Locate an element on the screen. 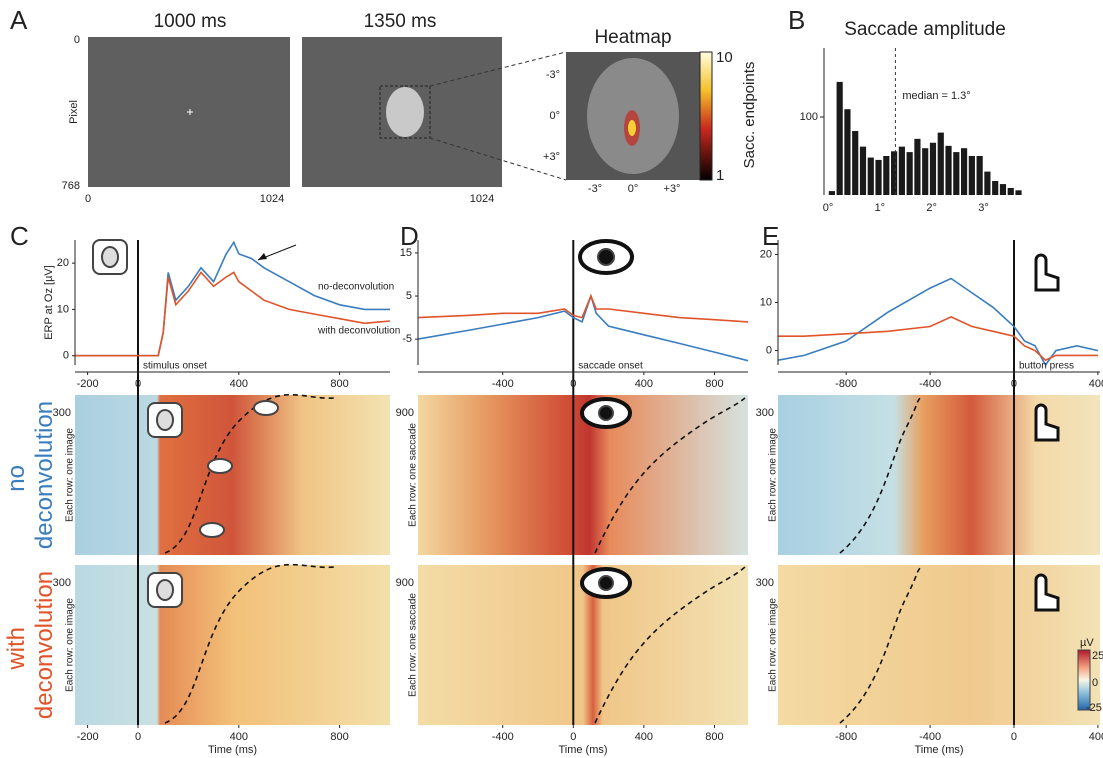  fixation-cross is located at coordinates (190, 112).